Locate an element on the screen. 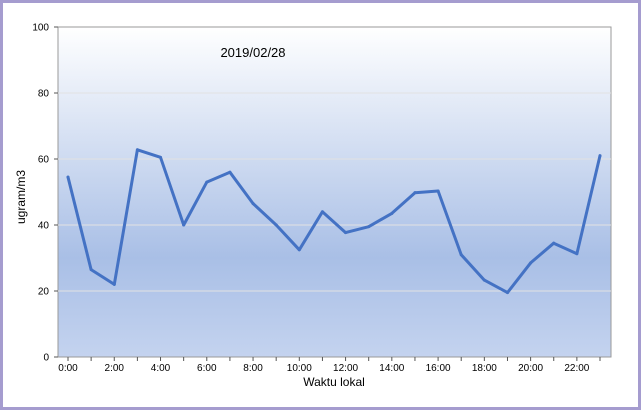 Image resolution: width=641 pixels, height=410 pixels. x-axis-title: Waktu lokal is located at coordinates (334, 382).